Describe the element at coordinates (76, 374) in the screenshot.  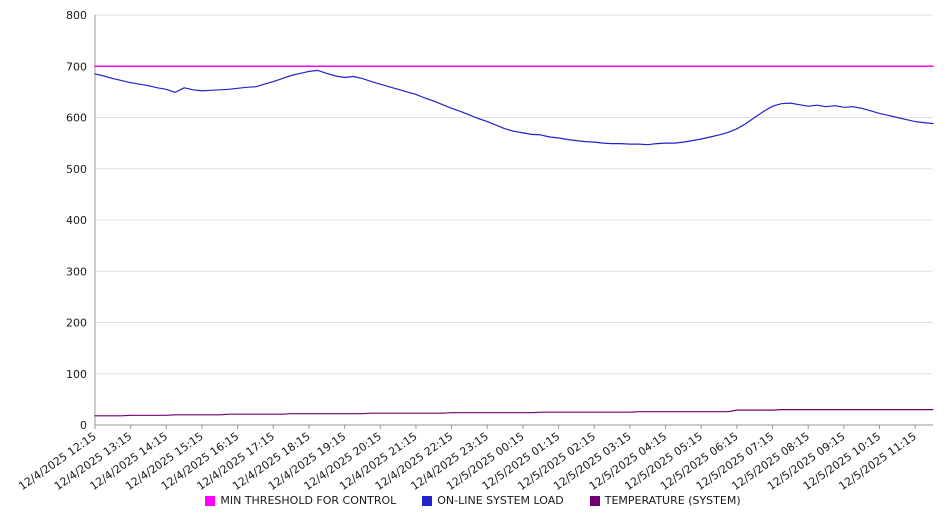
I see `y-axis-label: 100` at that location.